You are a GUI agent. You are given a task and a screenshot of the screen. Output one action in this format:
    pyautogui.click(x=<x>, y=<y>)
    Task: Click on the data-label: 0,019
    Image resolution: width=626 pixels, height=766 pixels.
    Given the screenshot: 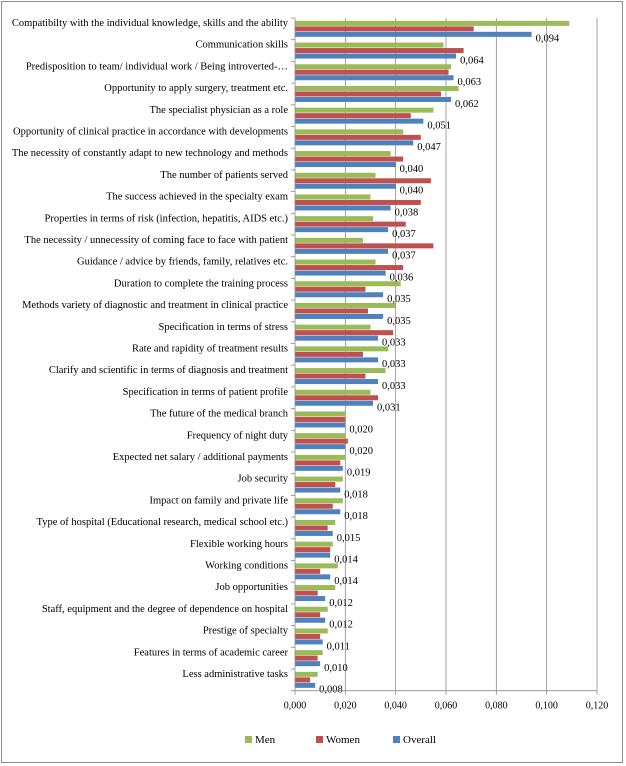 What is the action you would take?
    pyautogui.click(x=359, y=473)
    